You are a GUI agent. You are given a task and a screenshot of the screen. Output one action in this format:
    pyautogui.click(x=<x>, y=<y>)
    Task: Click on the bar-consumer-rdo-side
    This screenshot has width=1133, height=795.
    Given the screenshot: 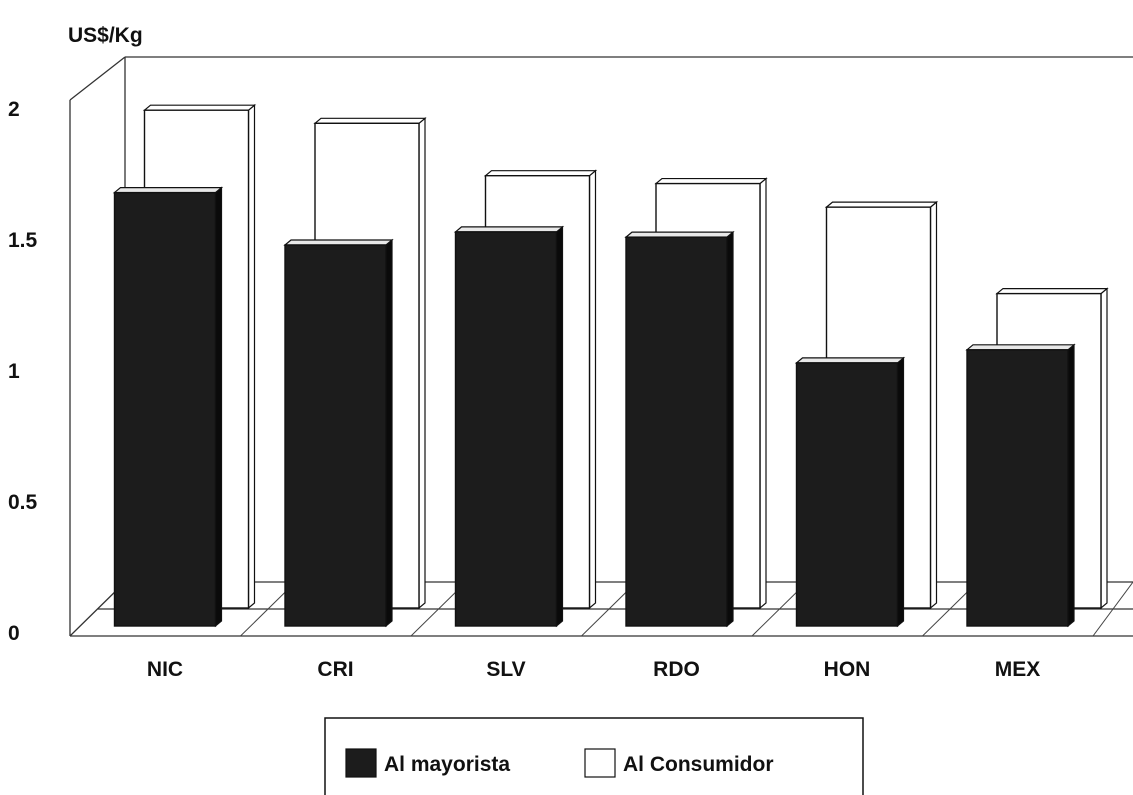 What is the action you would take?
    pyautogui.click(x=763, y=393)
    